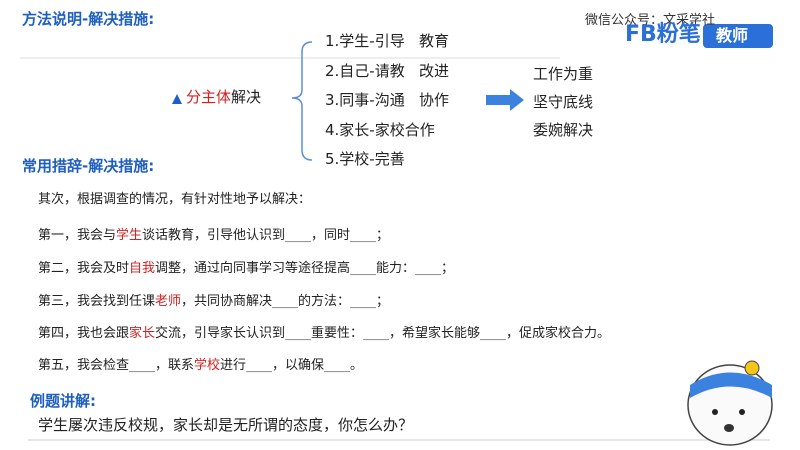  I want to click on bracket, so click(302, 101).